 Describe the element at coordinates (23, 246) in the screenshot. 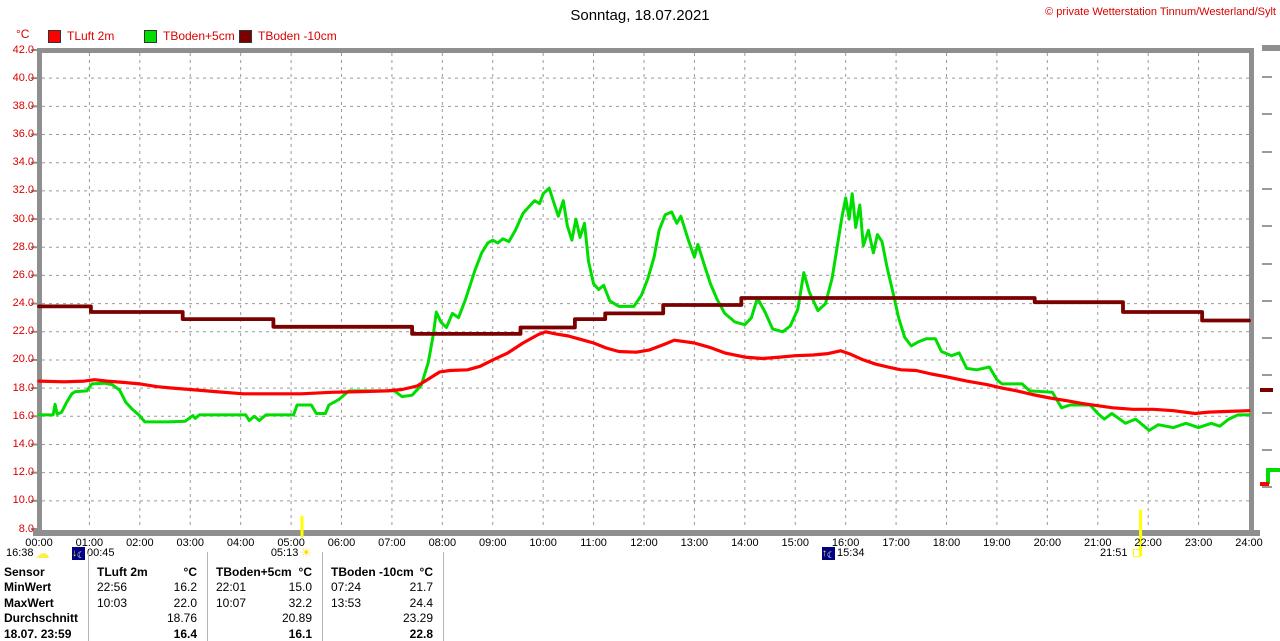

I see `y-tick-label: 28.0` at that location.